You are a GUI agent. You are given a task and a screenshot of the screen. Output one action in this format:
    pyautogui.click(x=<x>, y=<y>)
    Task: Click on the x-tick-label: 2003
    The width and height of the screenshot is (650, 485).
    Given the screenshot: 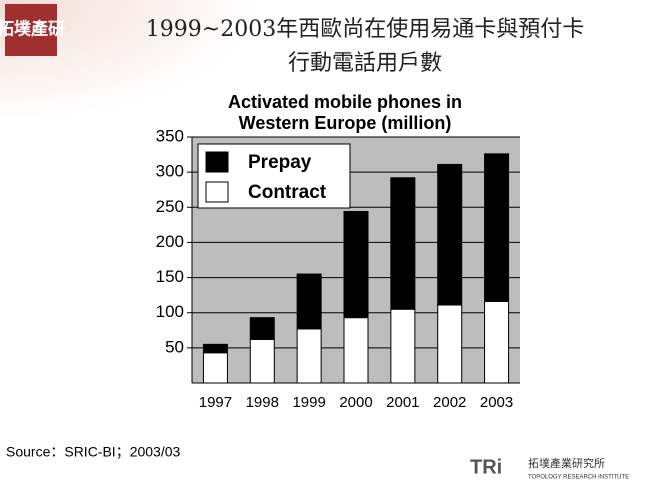 What is the action you would take?
    pyautogui.click(x=496, y=402)
    